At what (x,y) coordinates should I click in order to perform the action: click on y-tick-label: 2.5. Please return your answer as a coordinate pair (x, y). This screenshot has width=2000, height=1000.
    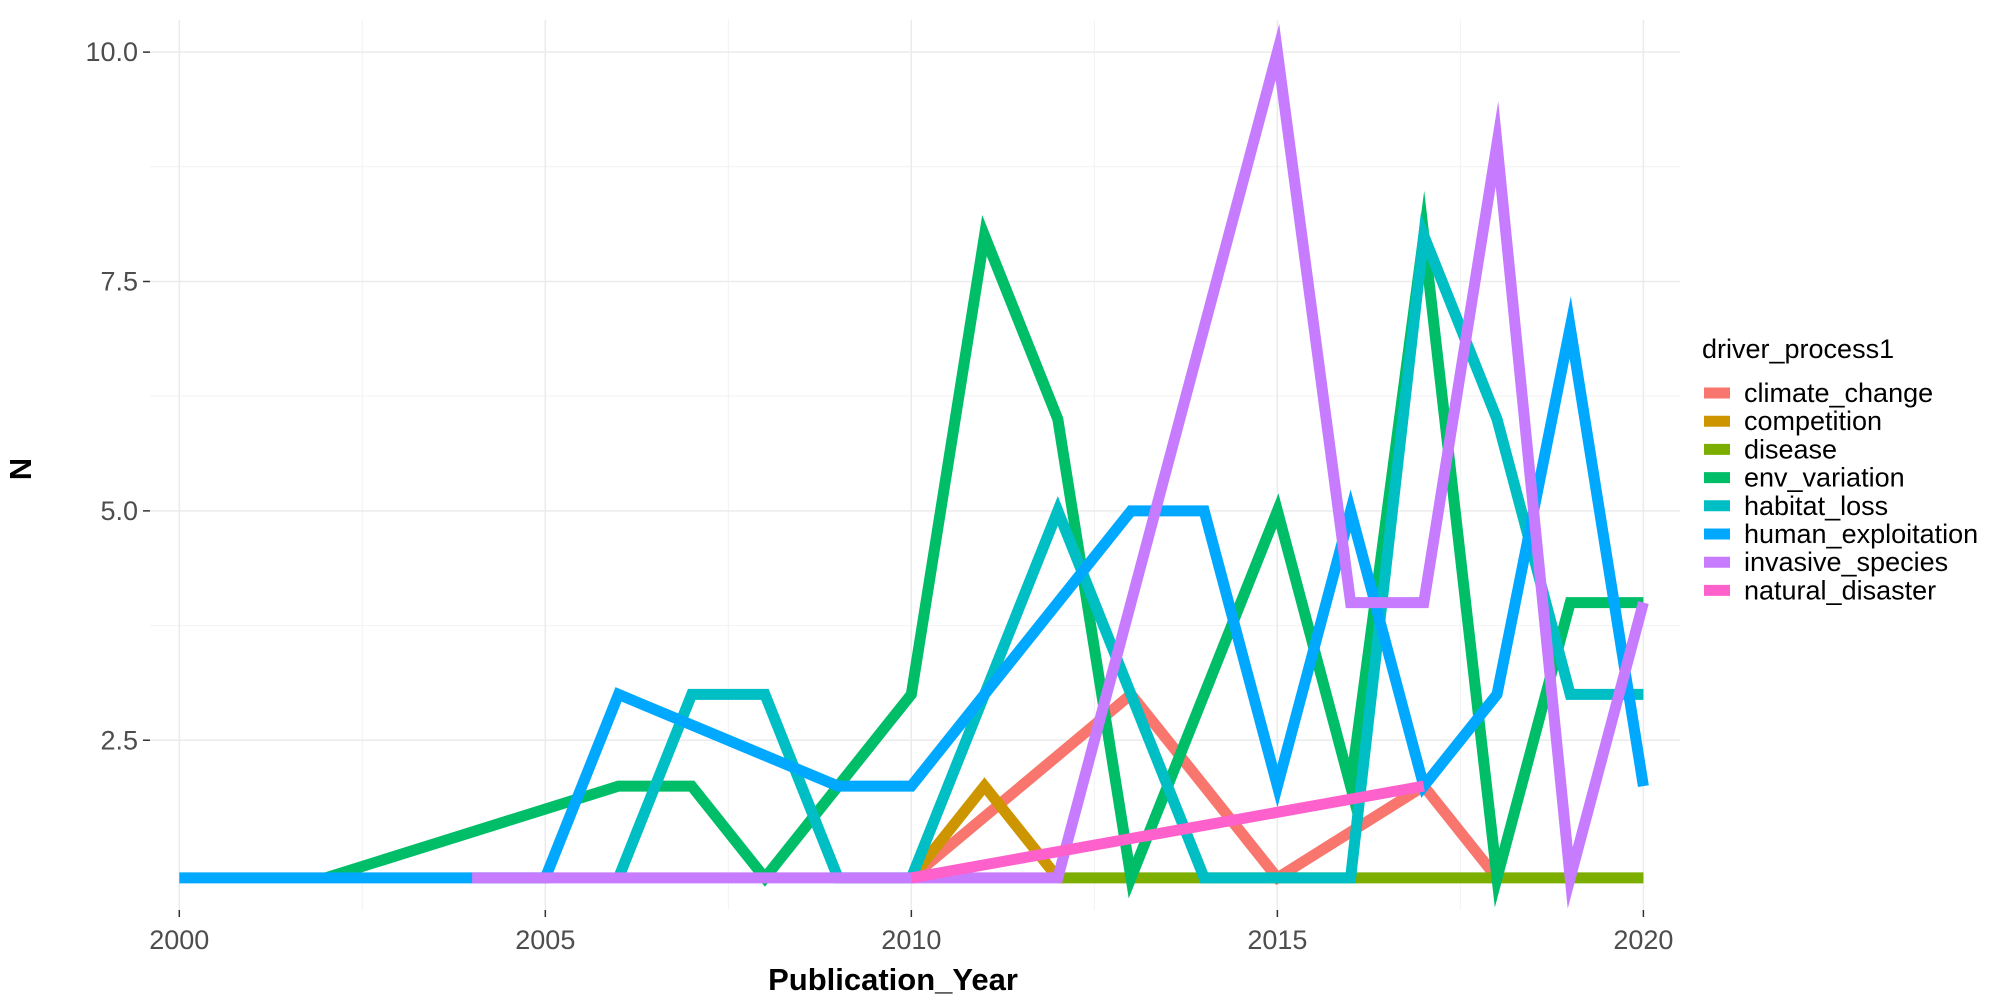
    Looking at the image, I should click on (119, 740).